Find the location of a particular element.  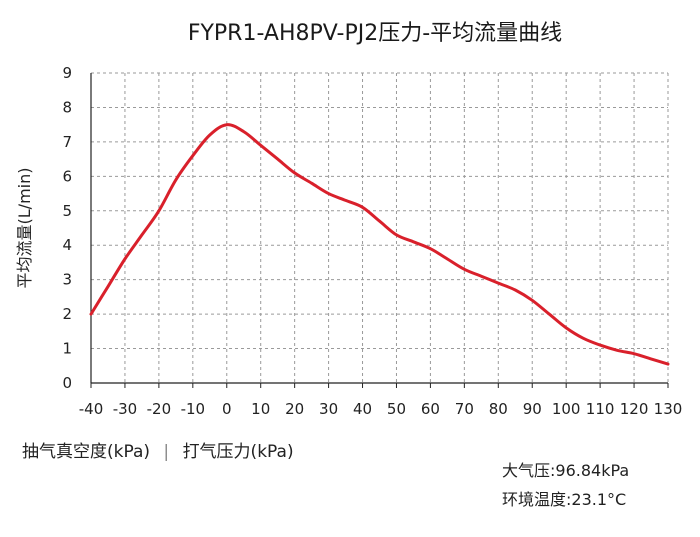

y-axis-label: 平均流量(L/min) is located at coordinates (24, 228).